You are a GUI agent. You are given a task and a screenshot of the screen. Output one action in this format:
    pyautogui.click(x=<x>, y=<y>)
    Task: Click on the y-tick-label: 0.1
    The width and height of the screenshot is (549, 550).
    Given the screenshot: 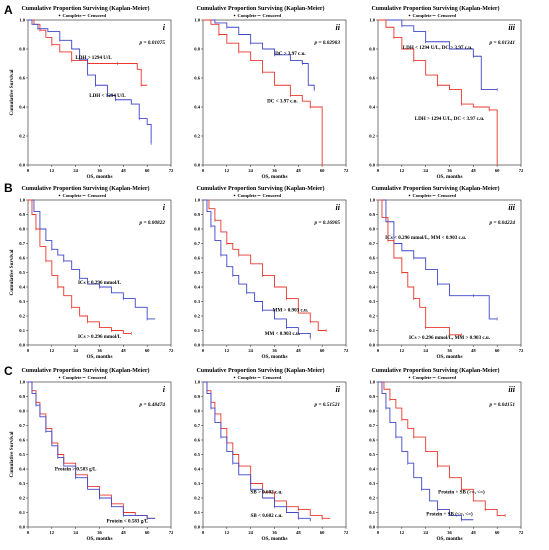 What is the action you would take?
    pyautogui.click(x=372, y=330)
    